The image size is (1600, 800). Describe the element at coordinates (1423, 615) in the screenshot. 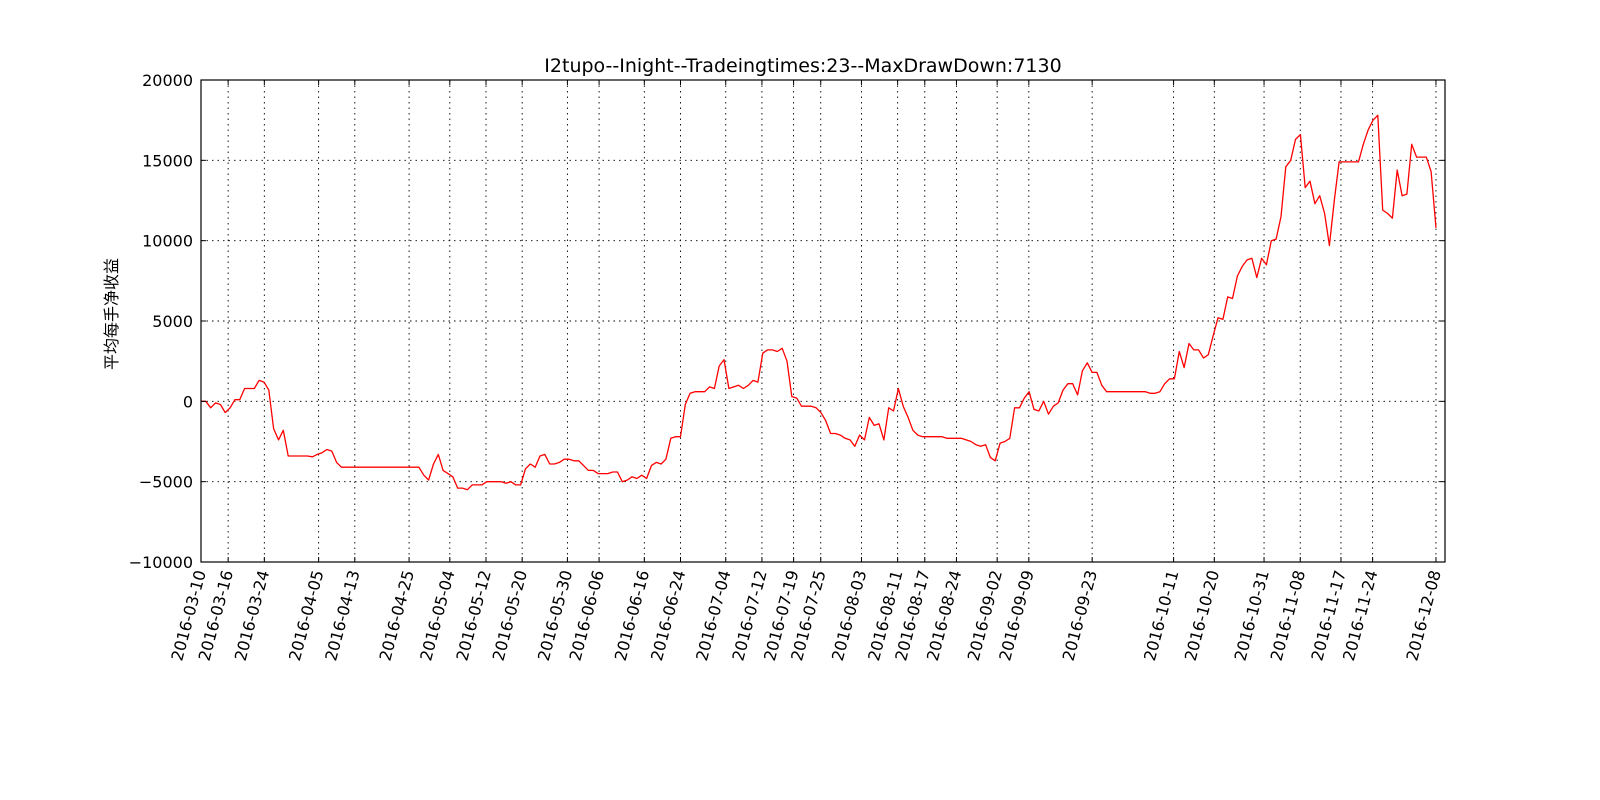

I see `x-tick-label: 2016-12-08` at that location.